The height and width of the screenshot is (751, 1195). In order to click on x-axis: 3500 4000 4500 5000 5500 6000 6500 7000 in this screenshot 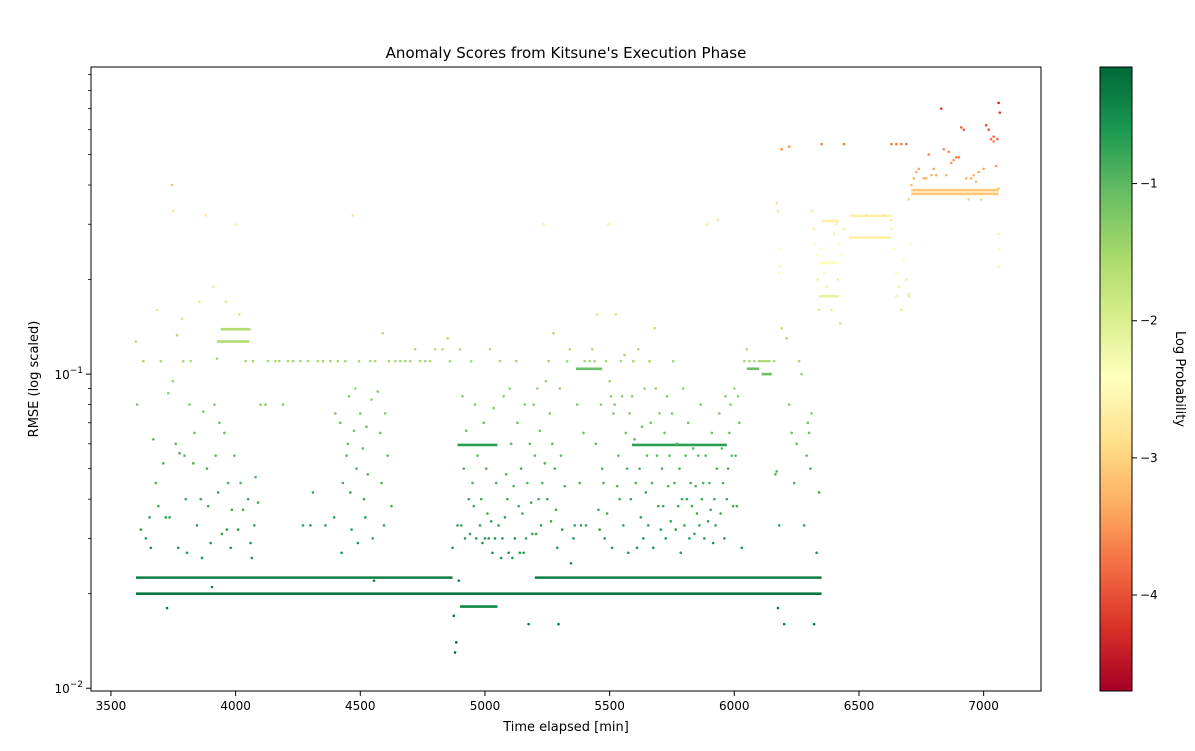, I will do `click(547, 702)`.